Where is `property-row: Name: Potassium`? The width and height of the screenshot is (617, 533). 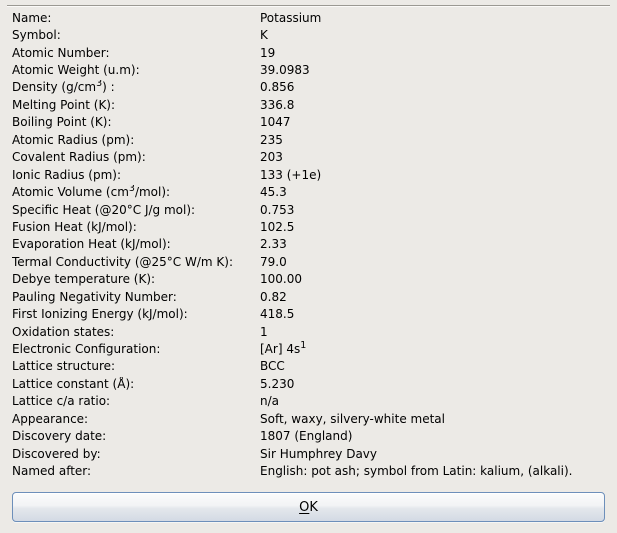 property-row: Name: Potassium is located at coordinates (310, 17).